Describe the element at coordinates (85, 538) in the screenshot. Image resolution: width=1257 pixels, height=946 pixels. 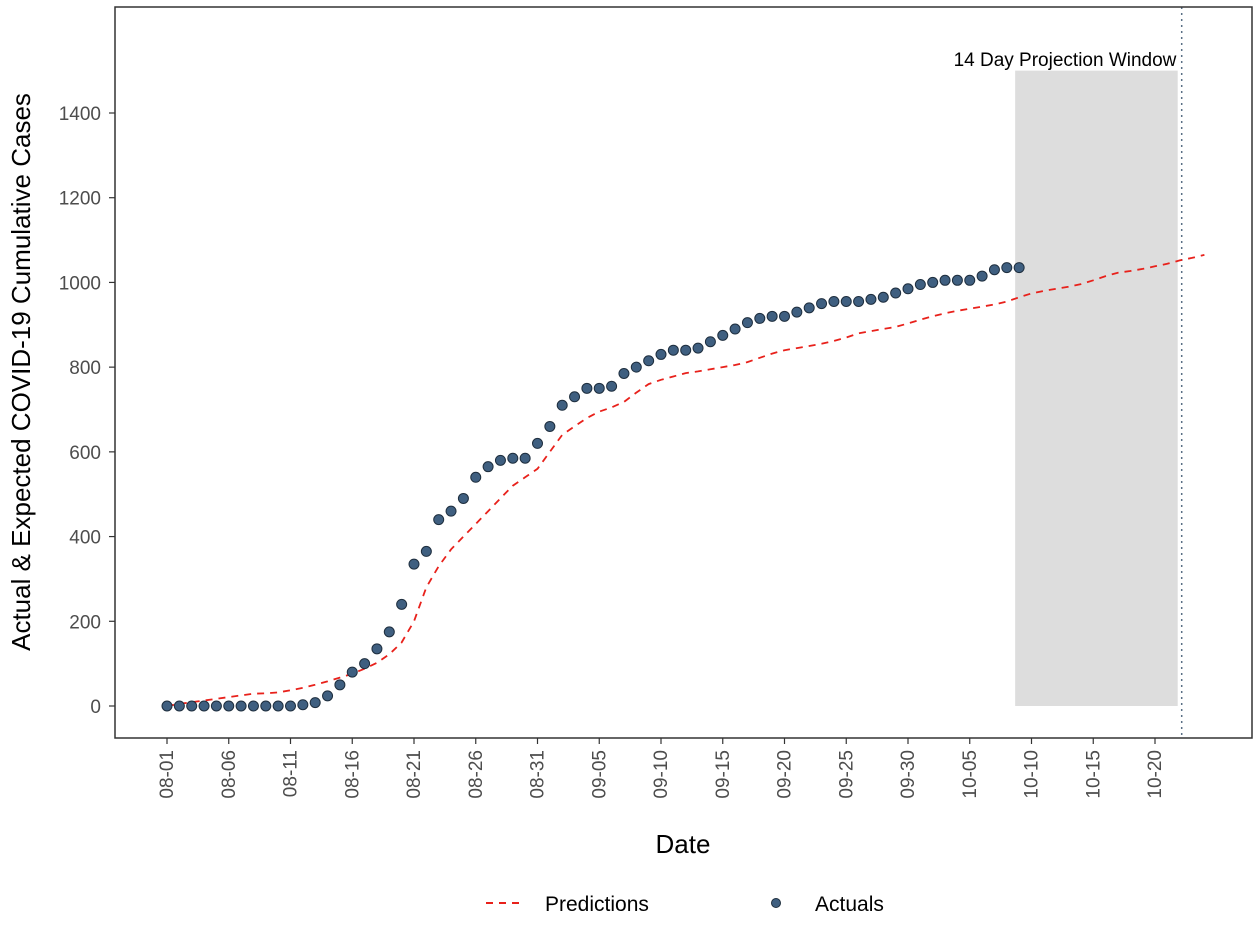
I see `y-tick-label: 400` at that location.